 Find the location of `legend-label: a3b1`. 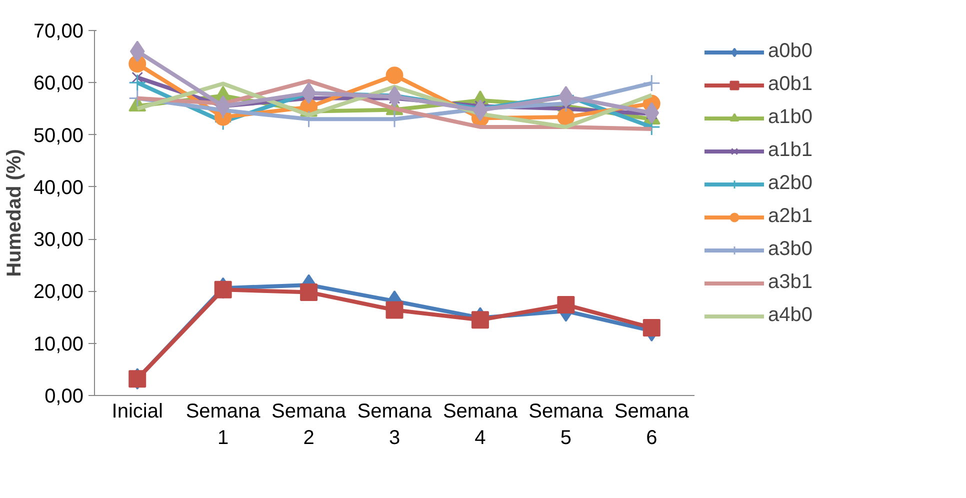

legend-label: a3b1 is located at coordinates (790, 282).